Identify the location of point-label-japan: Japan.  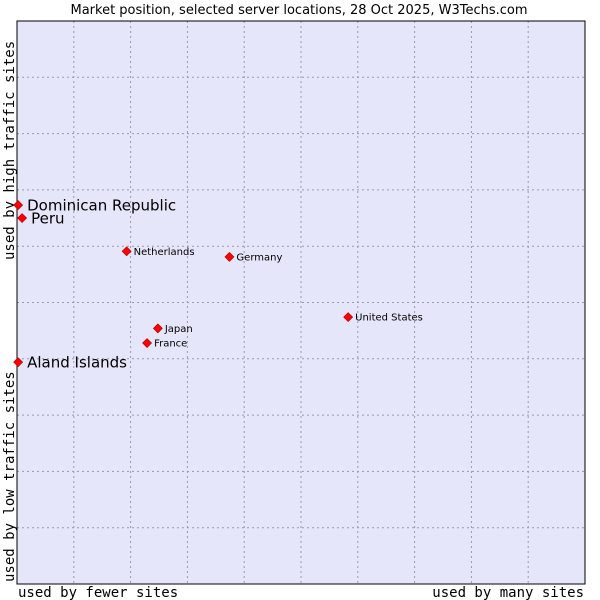
(178, 329).